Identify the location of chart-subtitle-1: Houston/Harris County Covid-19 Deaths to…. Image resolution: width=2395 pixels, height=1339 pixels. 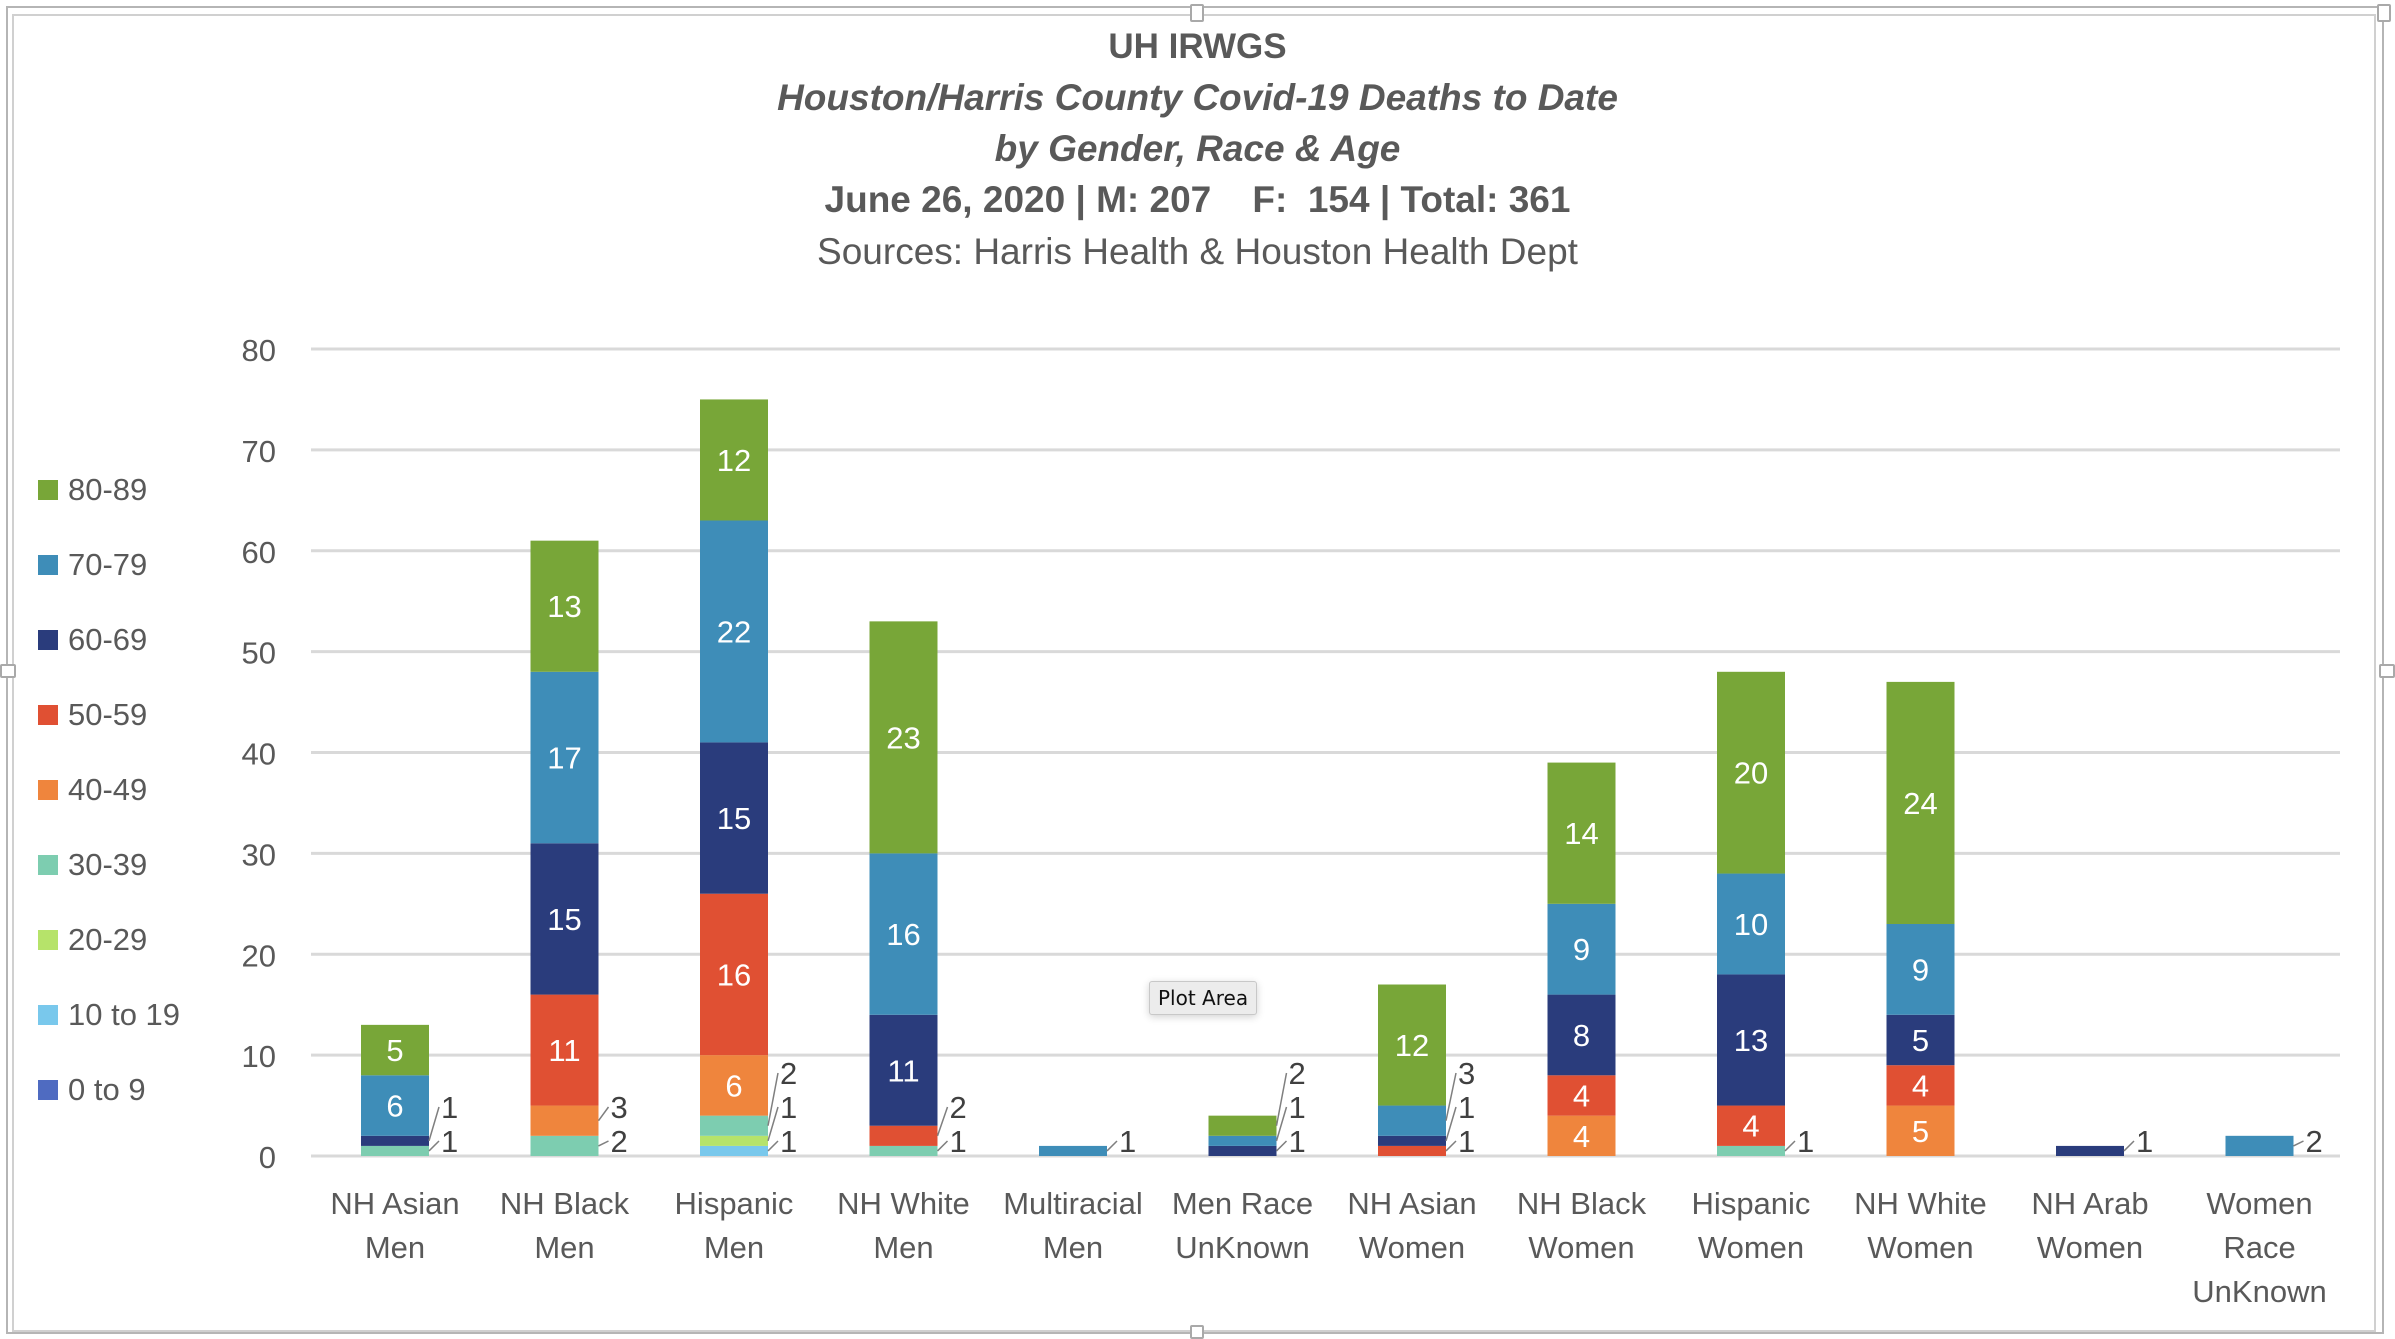
(1197, 97).